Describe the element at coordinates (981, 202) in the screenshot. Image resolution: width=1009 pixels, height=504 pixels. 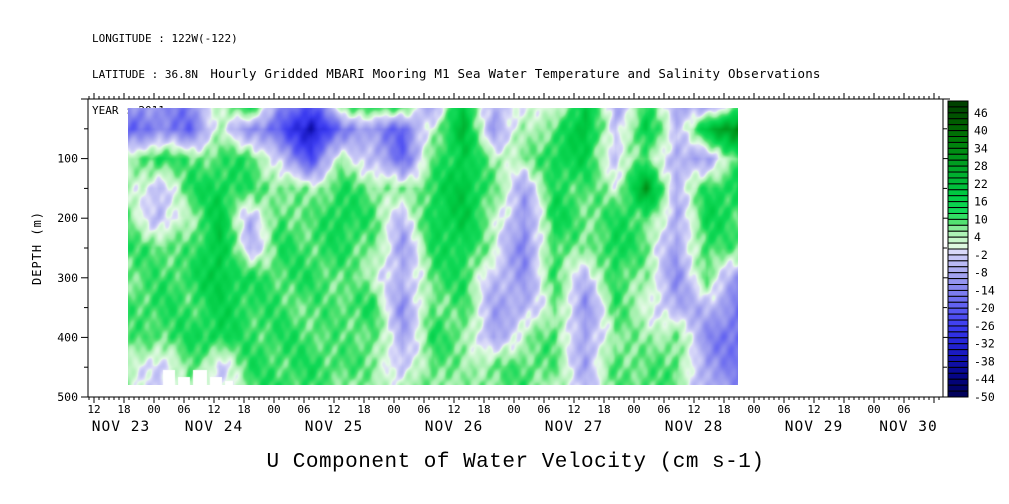
I see `colorbar-tick-label: 16` at that location.